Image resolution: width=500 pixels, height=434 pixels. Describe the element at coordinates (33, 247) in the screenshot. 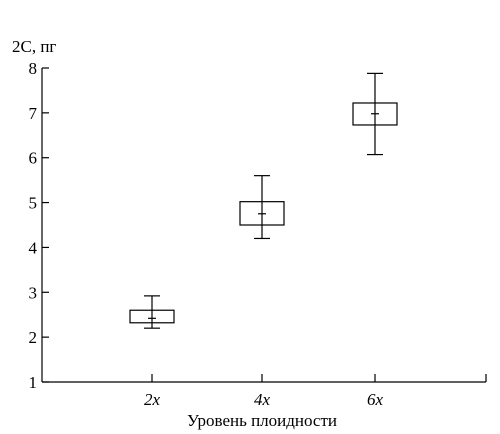

I see `y-tick-label: 4` at that location.